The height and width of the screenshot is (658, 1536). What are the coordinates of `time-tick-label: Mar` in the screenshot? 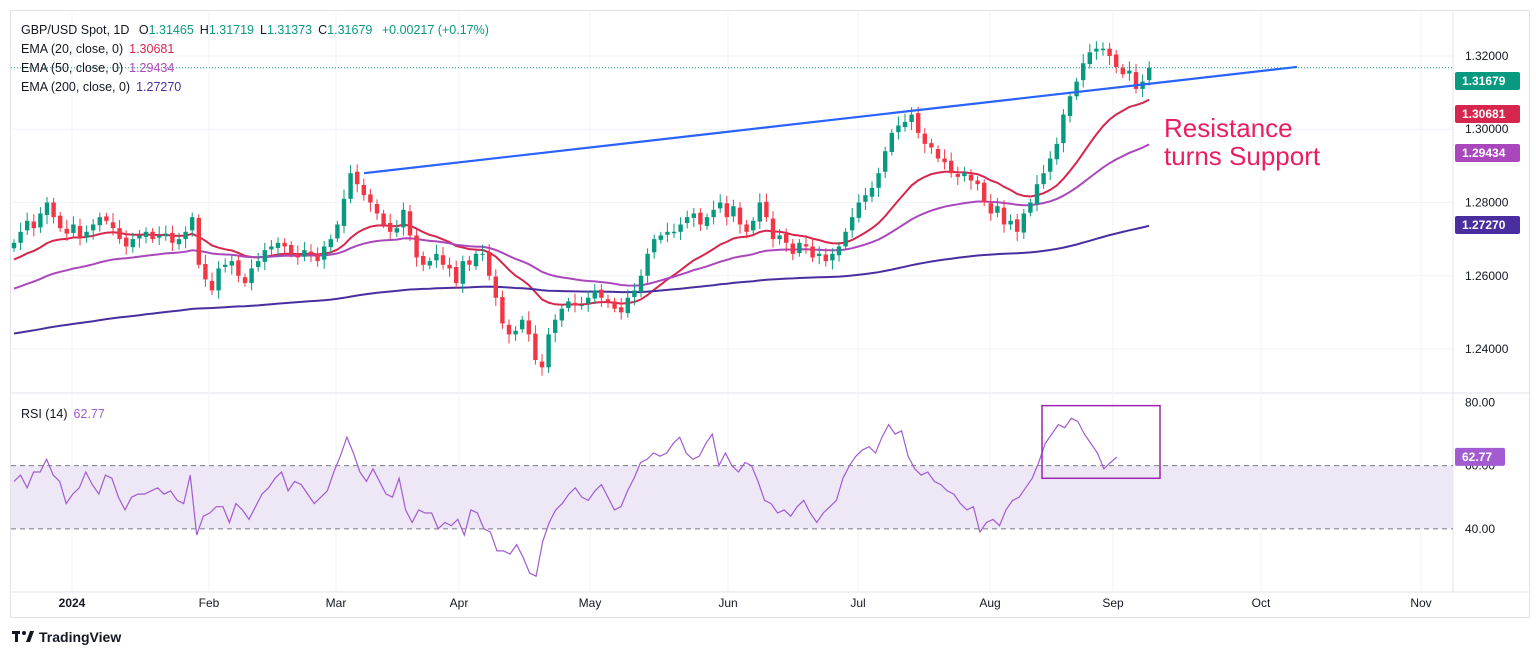 It's located at (336, 603).